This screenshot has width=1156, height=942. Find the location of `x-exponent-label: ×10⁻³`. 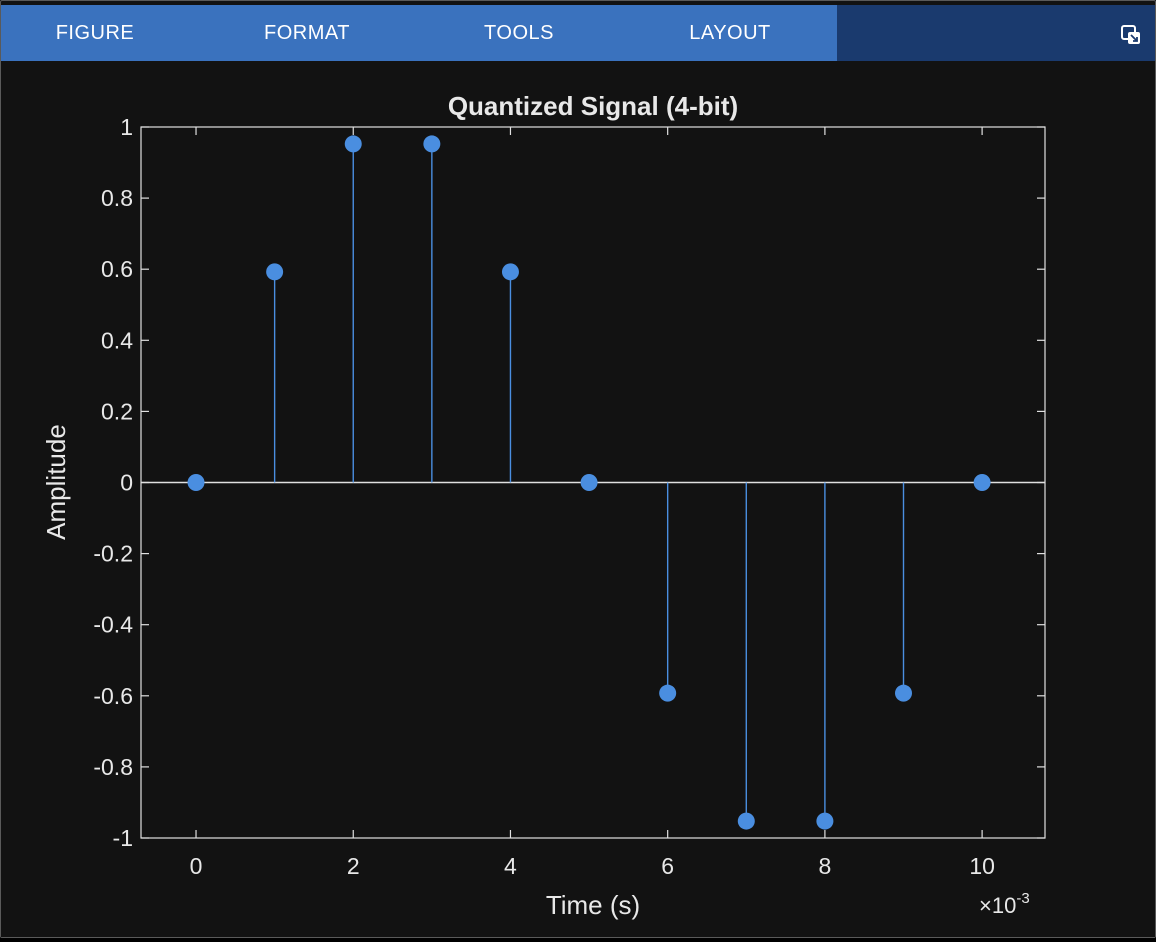

x-exponent-label: ×10⁻³ is located at coordinates (1004, 904).